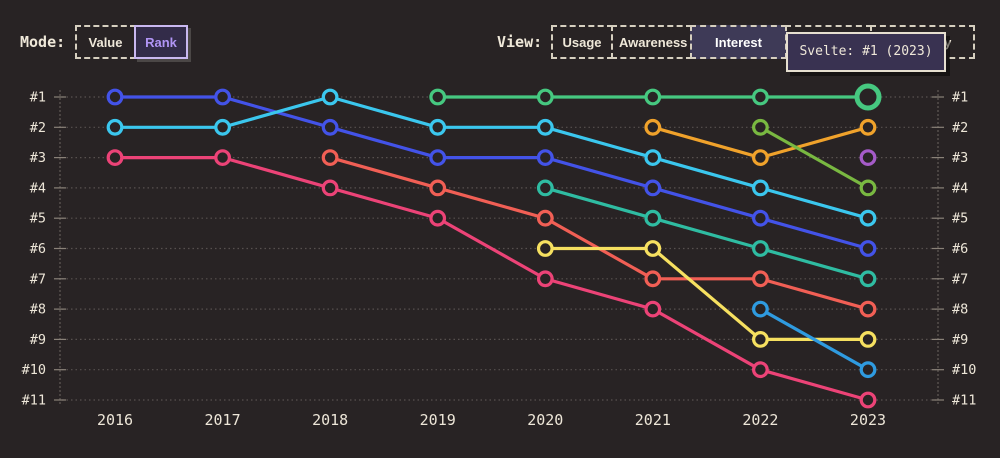 This screenshot has height=458, width=1000. I want to click on point-pink-2022, so click(760, 370).